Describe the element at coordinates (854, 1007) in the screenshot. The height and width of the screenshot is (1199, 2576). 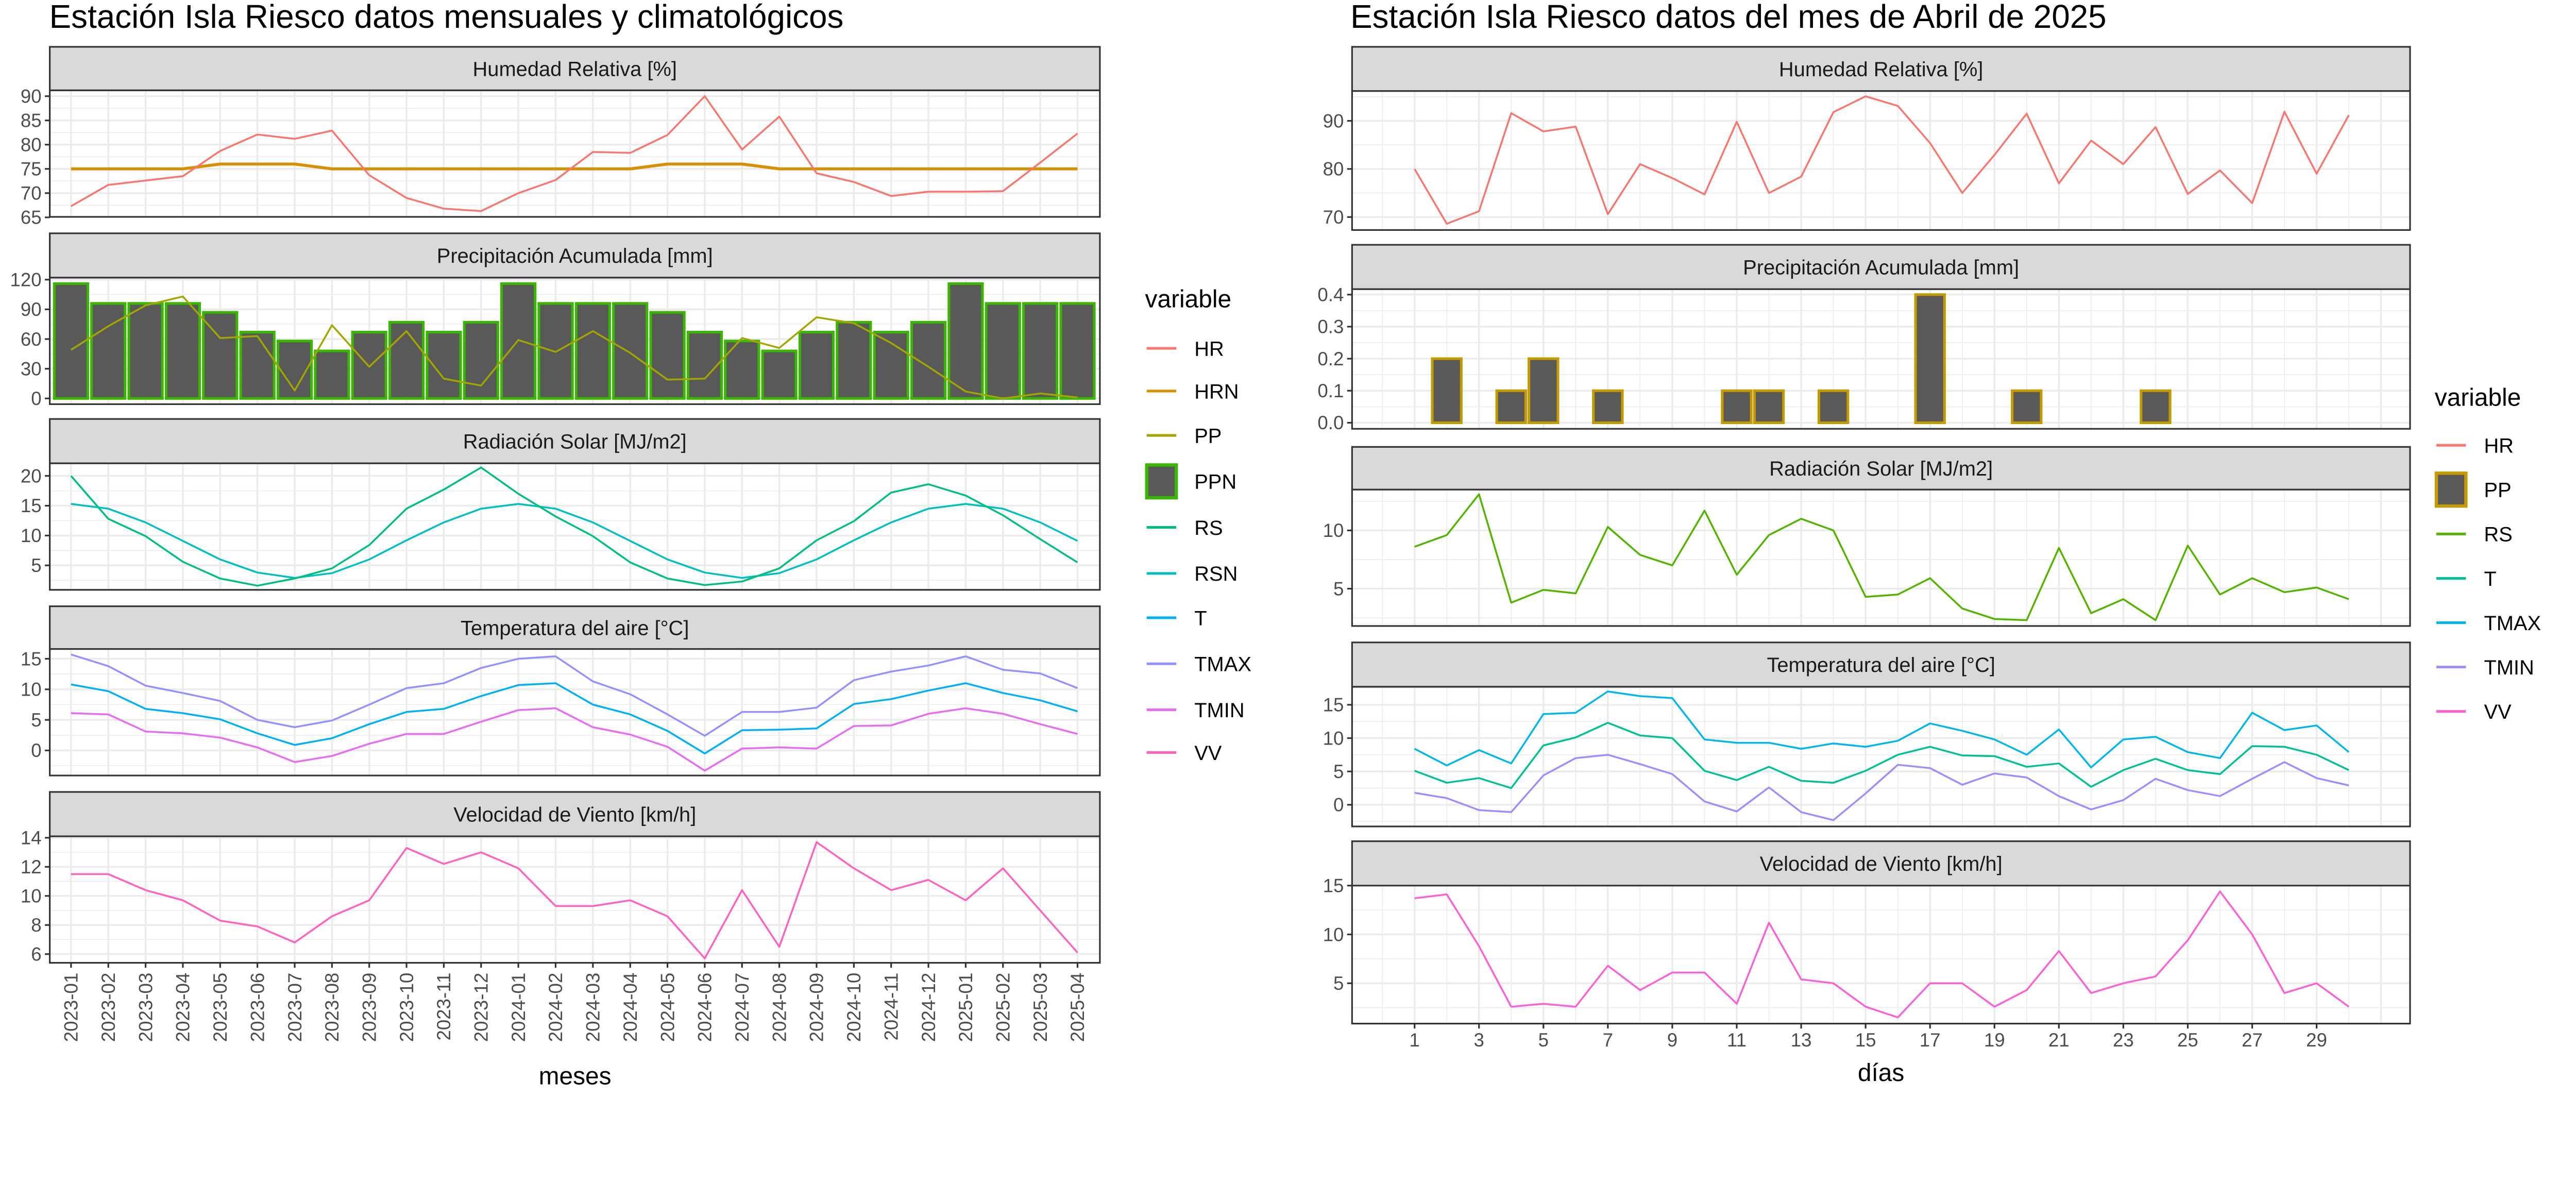
I see `x-tick-label: 2024-10` at that location.